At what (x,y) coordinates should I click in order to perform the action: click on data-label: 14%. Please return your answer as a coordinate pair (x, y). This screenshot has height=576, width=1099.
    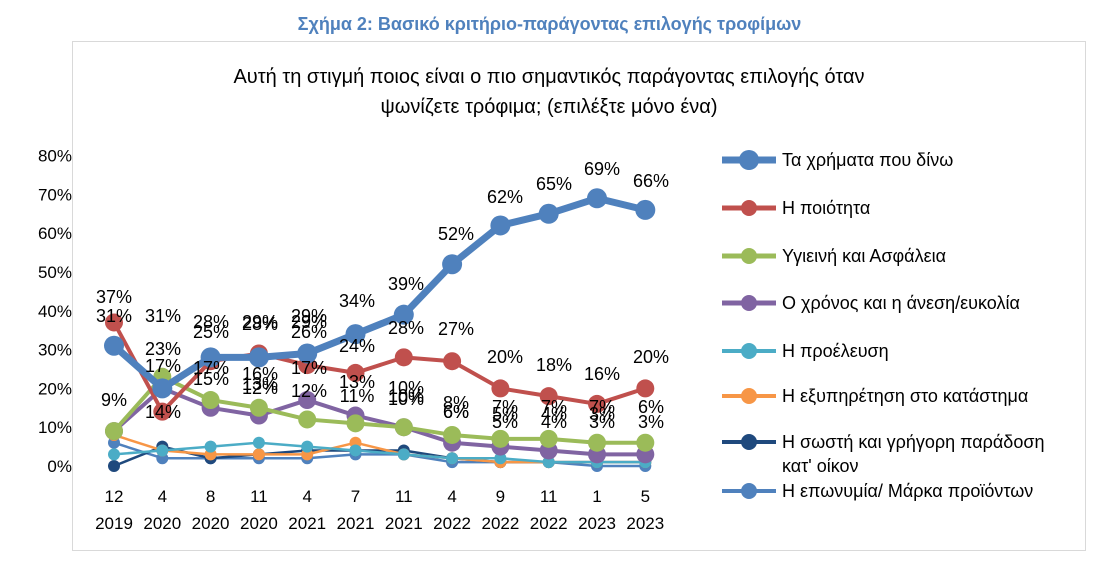
    Looking at the image, I should click on (163, 412).